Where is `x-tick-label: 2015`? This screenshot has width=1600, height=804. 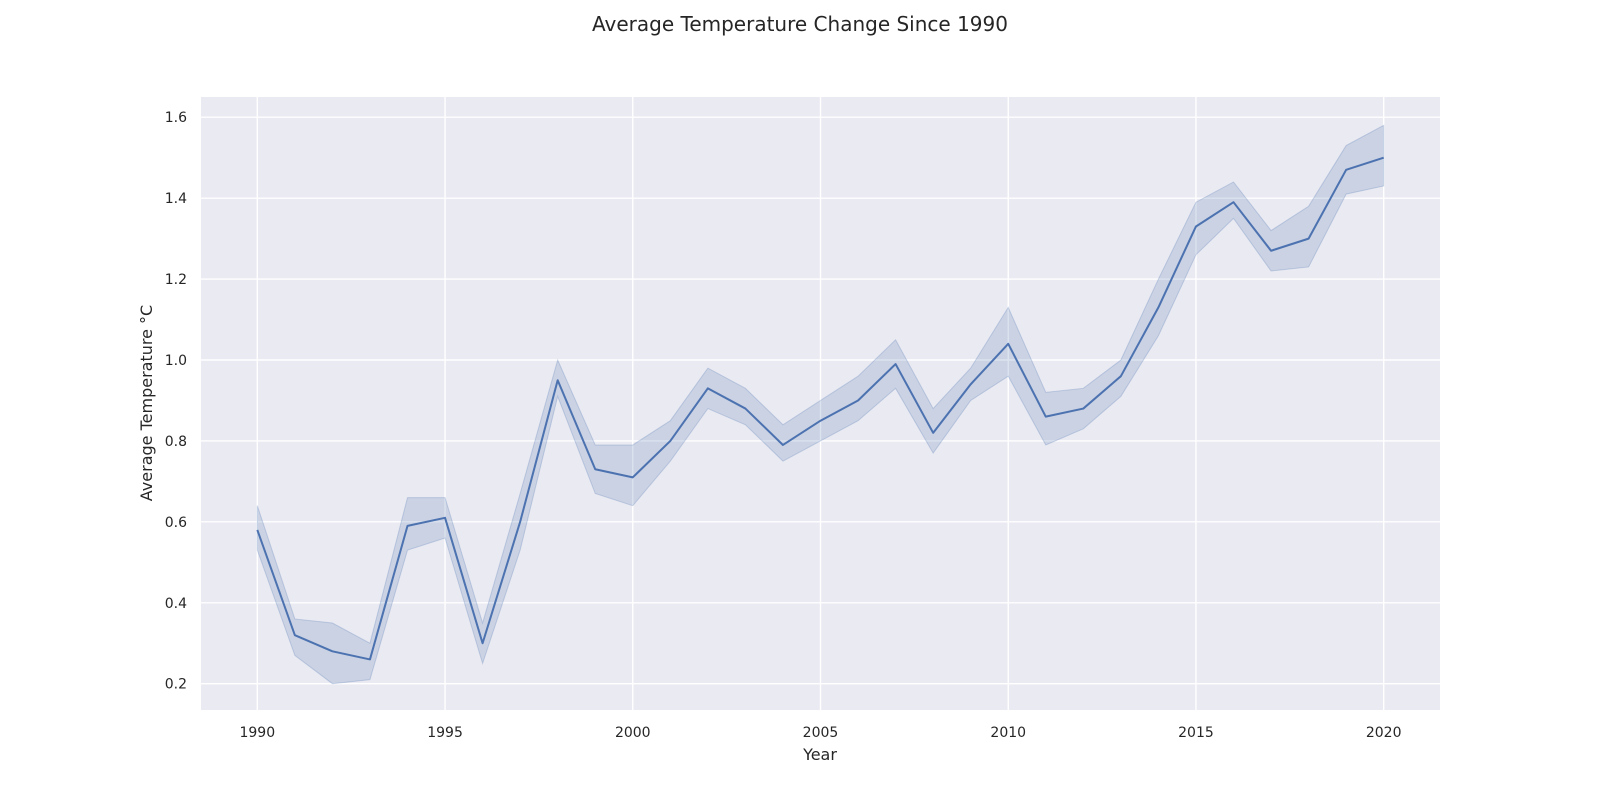 x-tick-label: 2015 is located at coordinates (1196, 733).